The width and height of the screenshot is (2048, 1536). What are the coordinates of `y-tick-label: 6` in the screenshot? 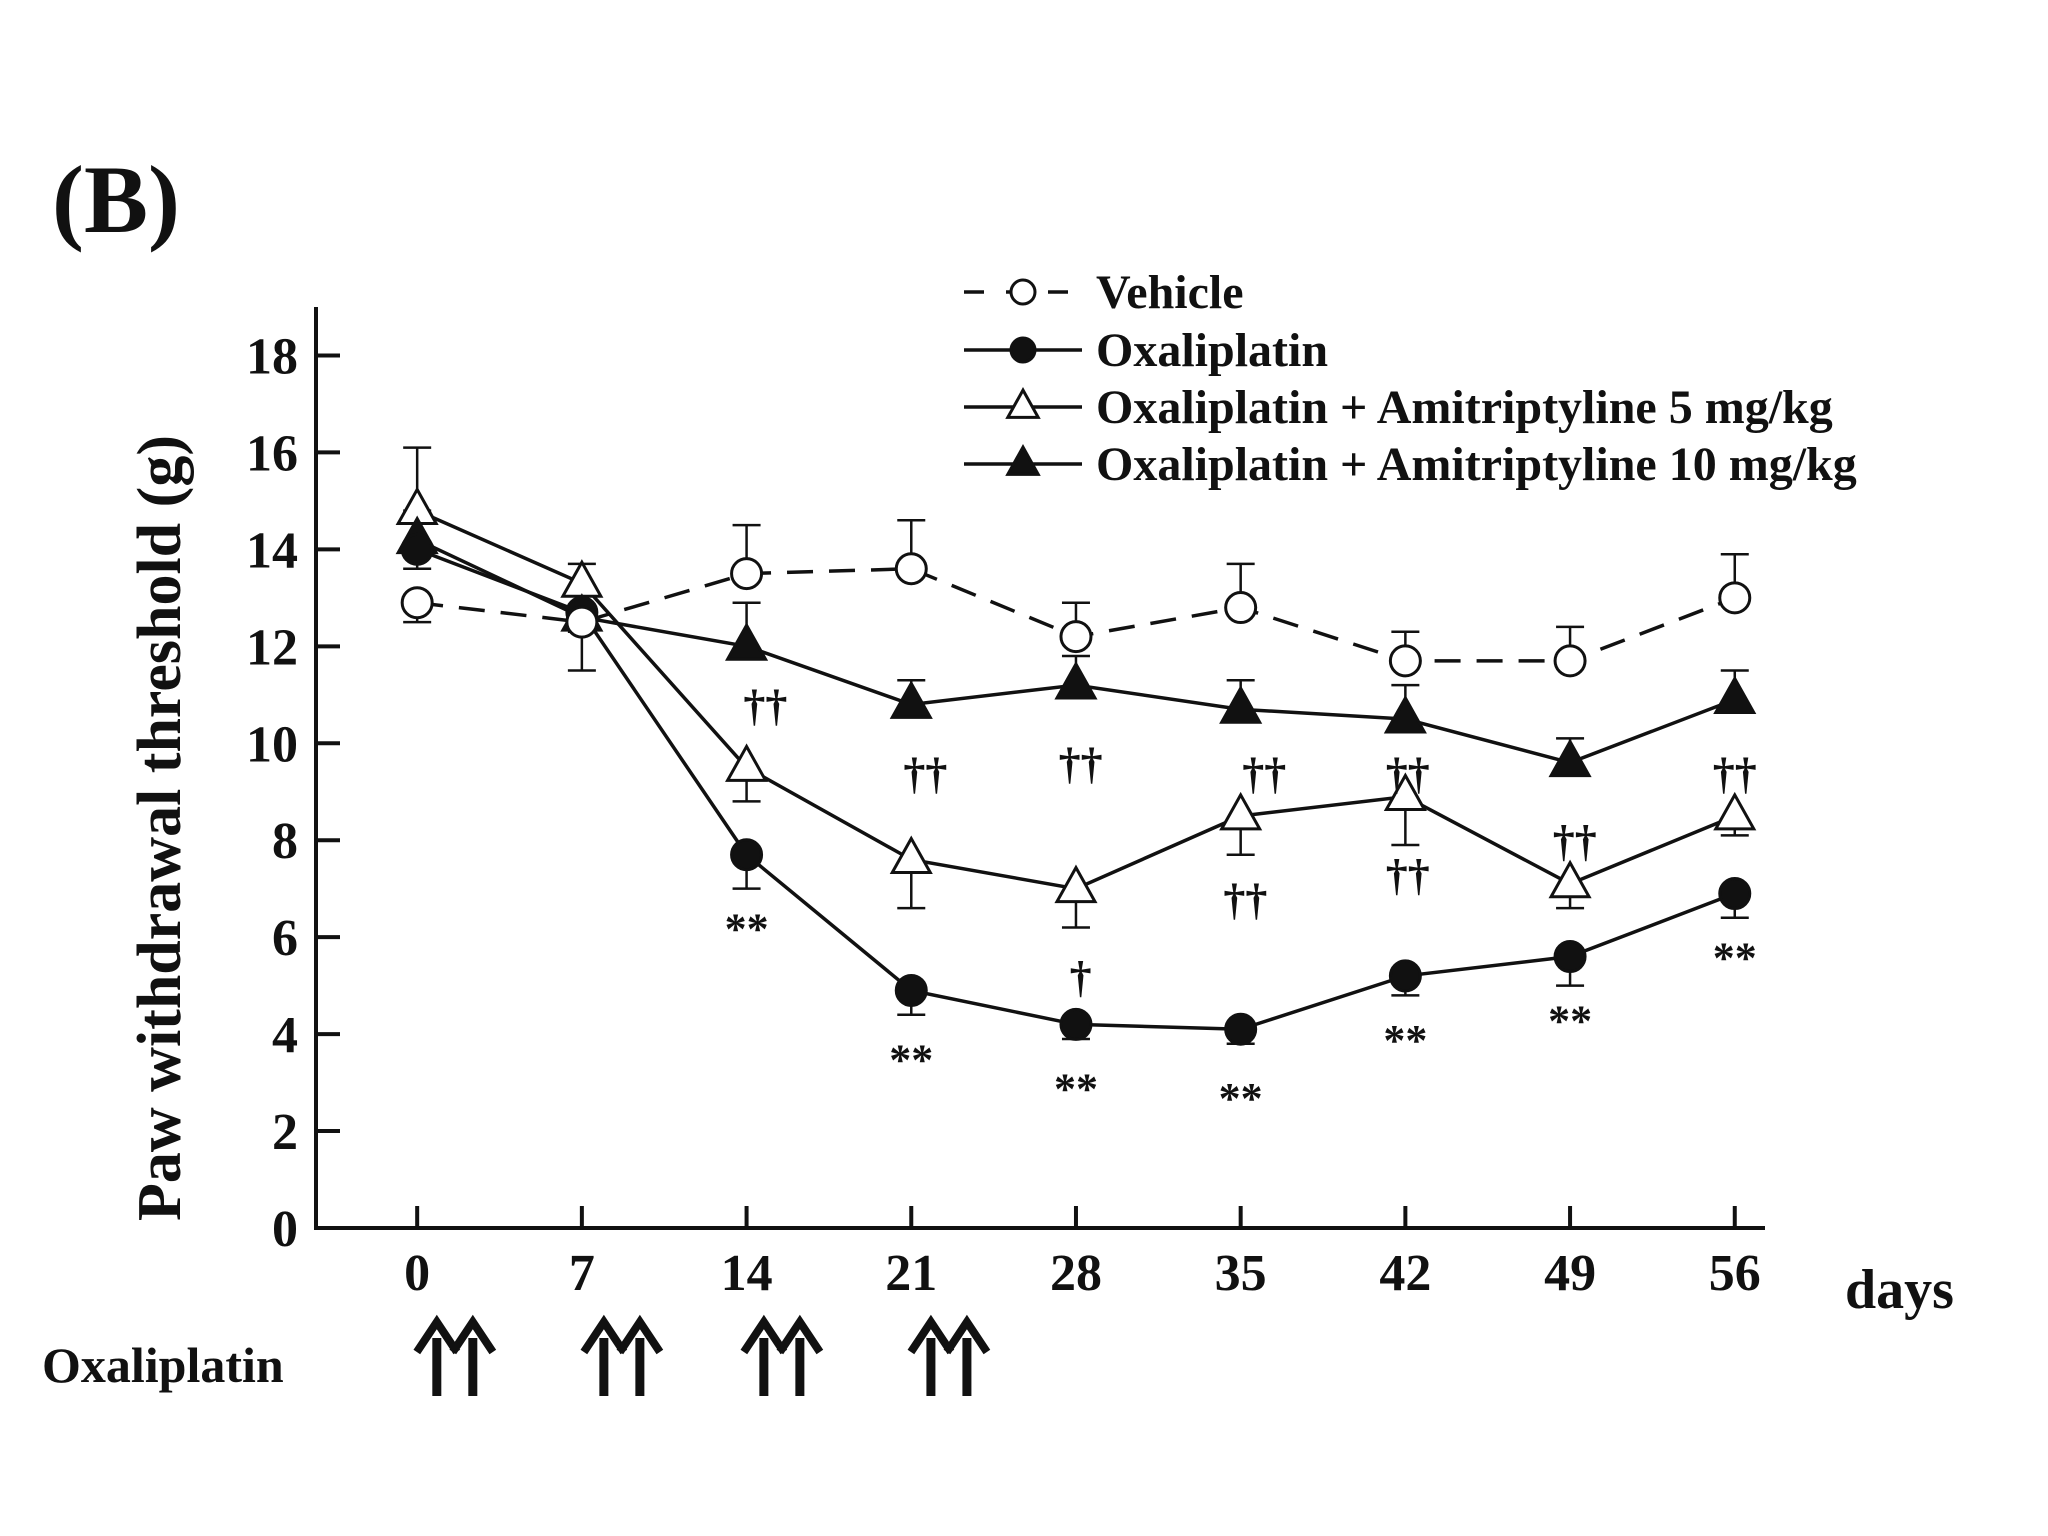 It's located at (285, 938).